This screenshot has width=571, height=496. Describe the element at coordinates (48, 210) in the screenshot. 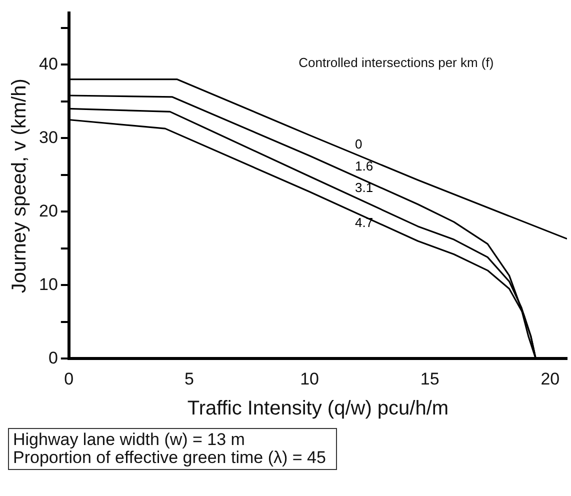

I see `y-tick-label: 20` at that location.